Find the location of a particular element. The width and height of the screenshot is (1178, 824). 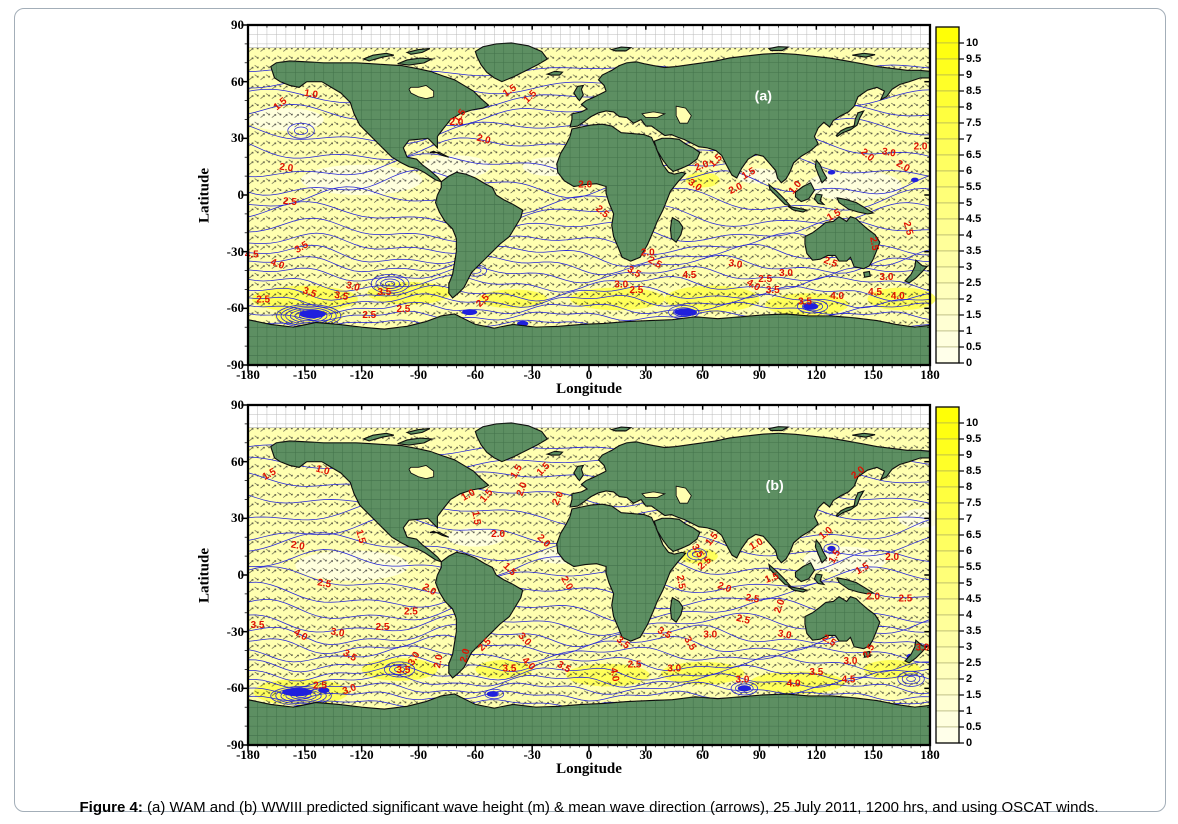

colorbar-tick-label: 3 is located at coordinates (969, 646).